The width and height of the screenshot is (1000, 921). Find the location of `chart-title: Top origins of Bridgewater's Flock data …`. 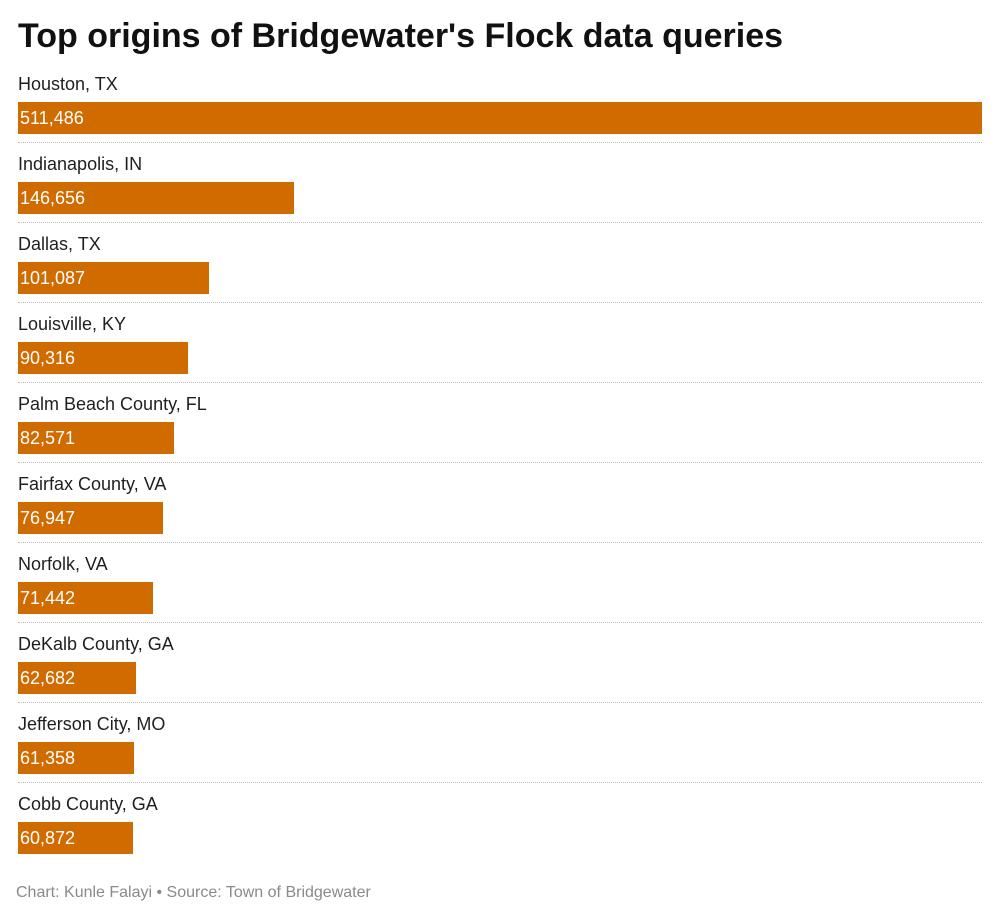

chart-title: Top origins of Bridgewater's Flock data … is located at coordinates (401, 36).